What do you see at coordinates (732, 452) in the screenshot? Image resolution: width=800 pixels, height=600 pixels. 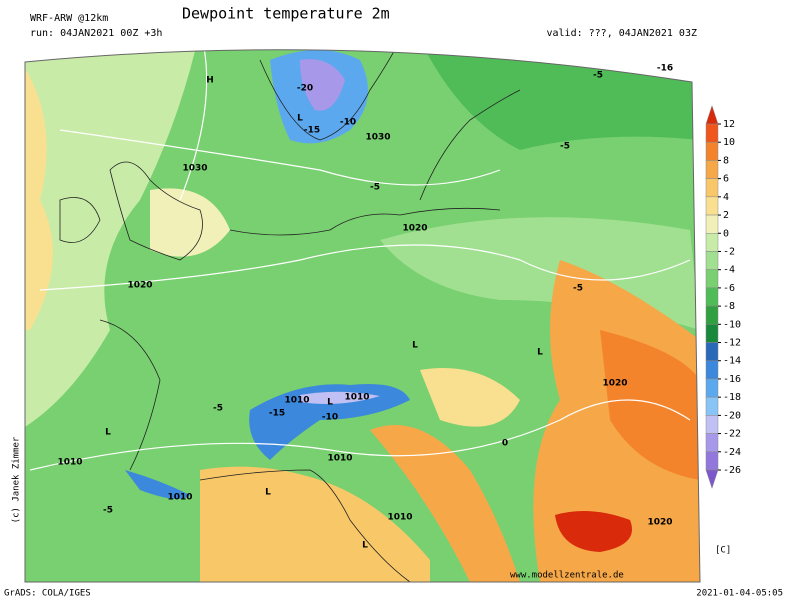 I see `colorbar-tick-label: -24` at bounding box center [732, 452].